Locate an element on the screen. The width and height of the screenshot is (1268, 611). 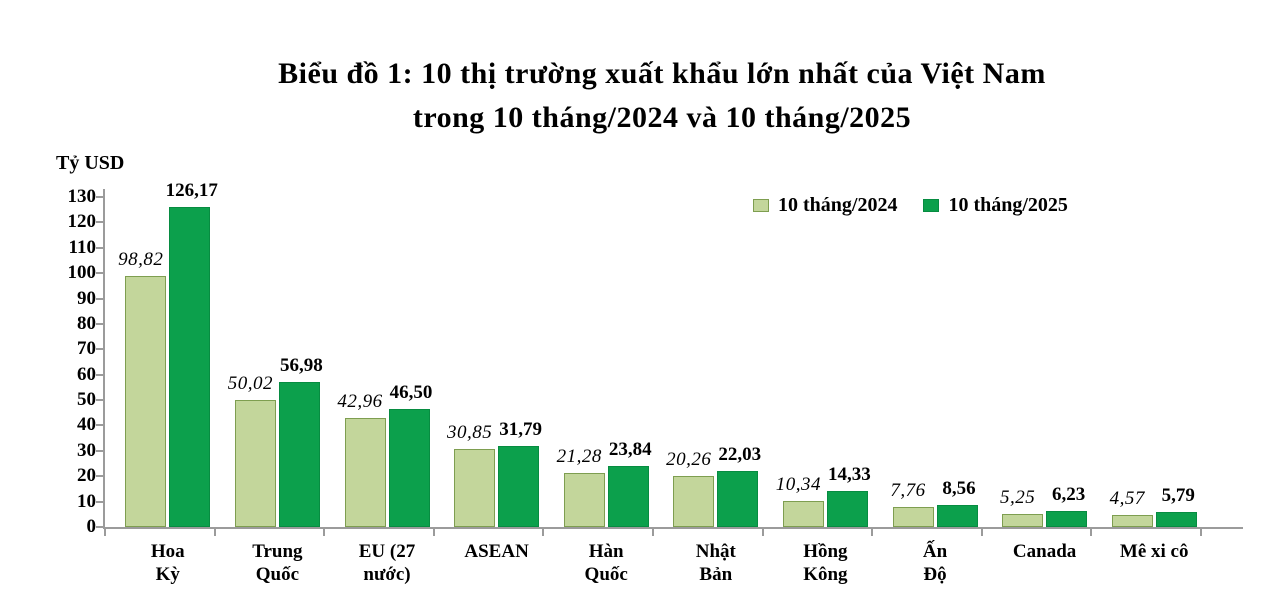
y-tick-label-110: 110 is located at coordinates (82, 247).